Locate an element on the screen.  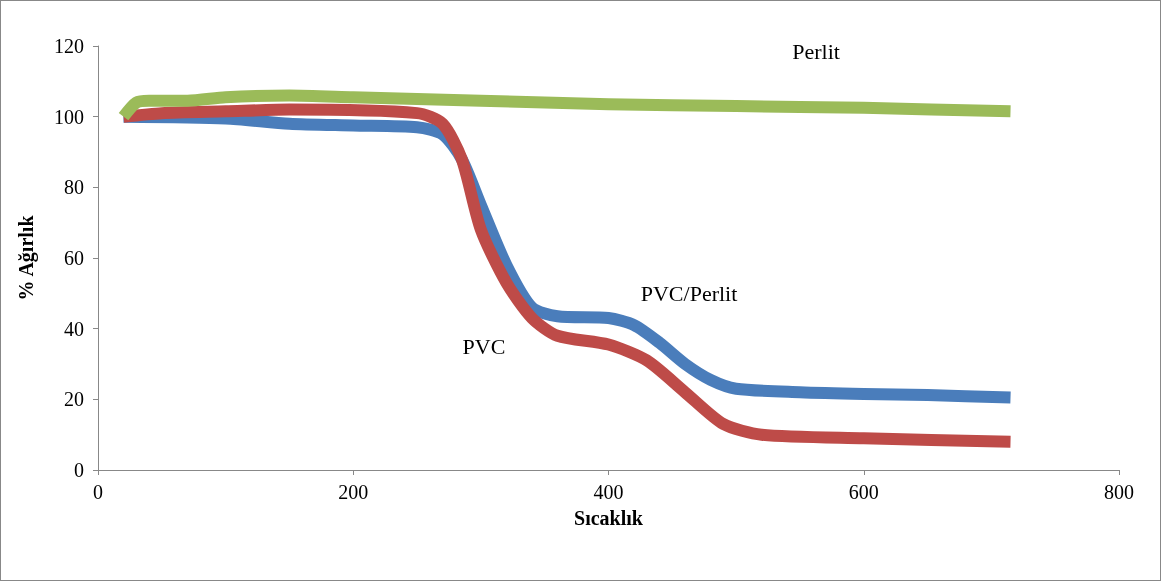
y-tick-label: 0 is located at coordinates (79, 470).